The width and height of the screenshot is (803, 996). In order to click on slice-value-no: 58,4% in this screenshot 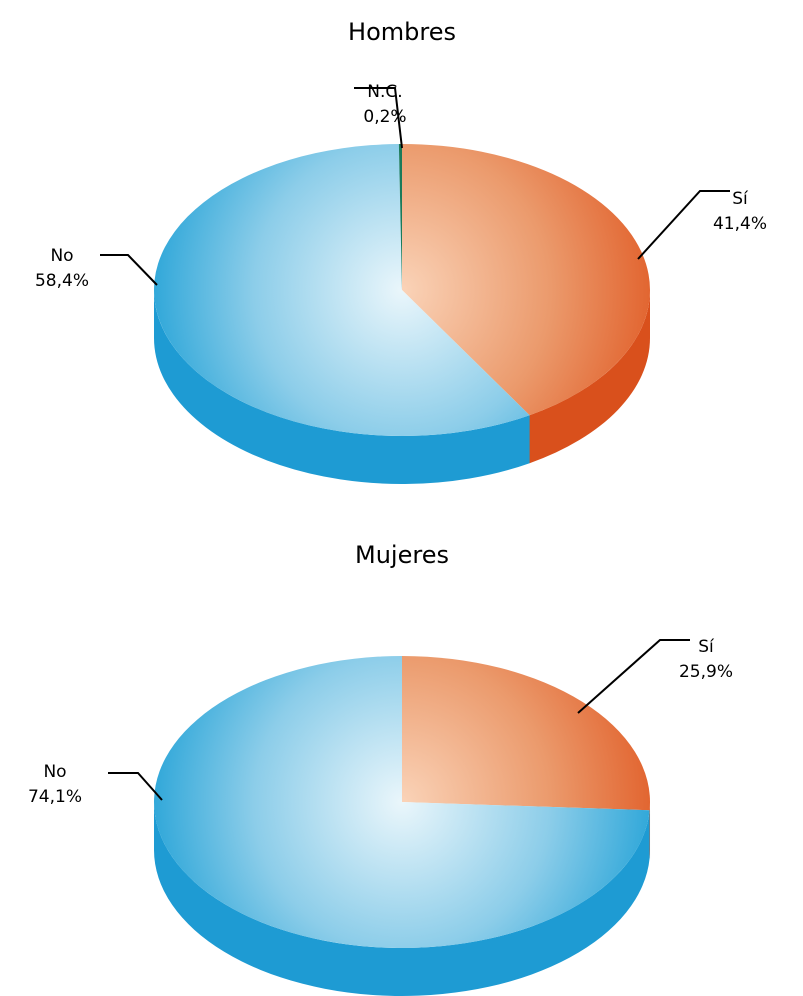, I will do `click(62, 281)`.